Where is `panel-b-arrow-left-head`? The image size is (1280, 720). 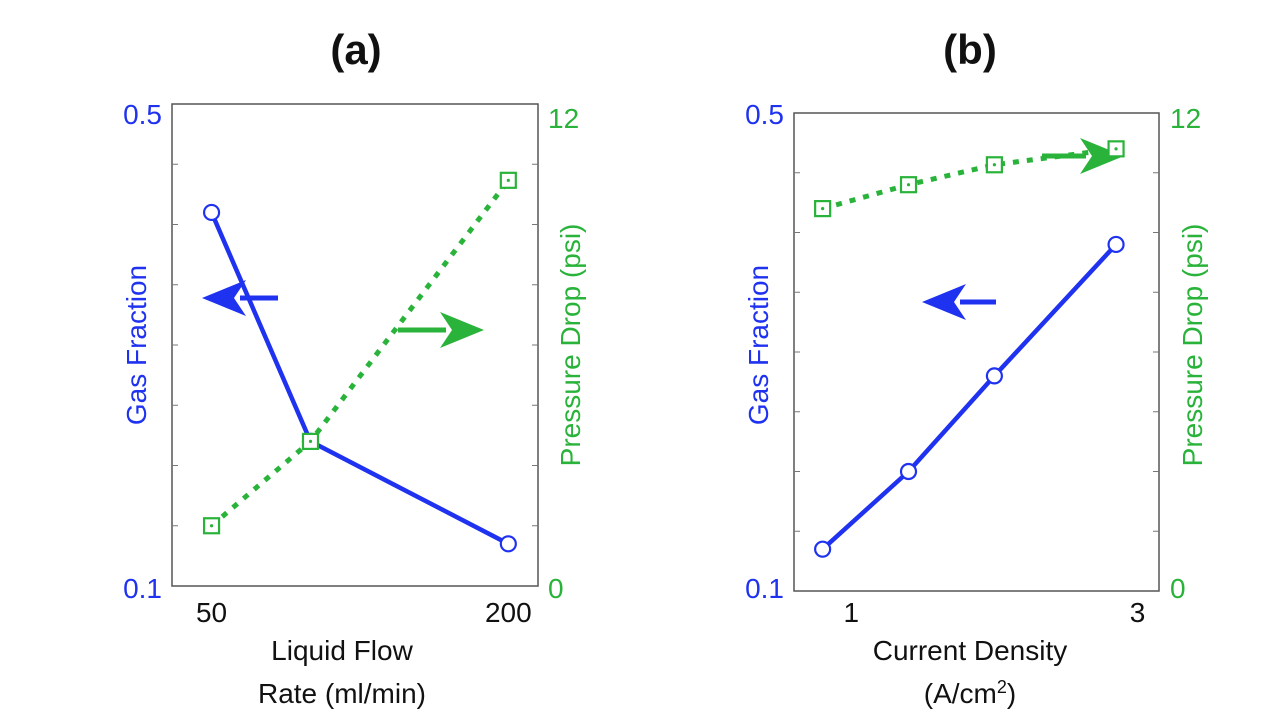 panel-b-arrow-left-head is located at coordinates (944, 302).